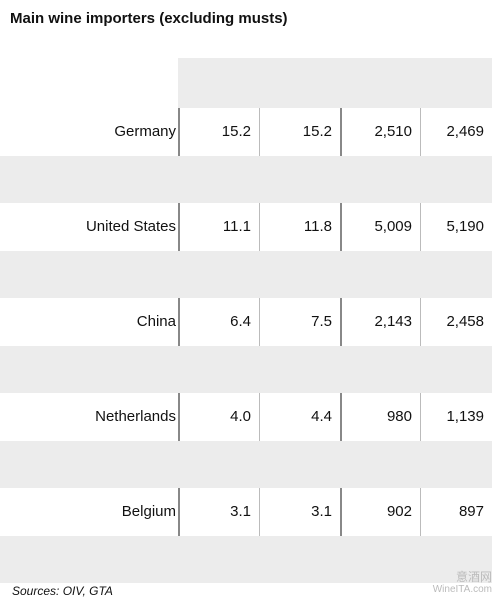 Image resolution: width=500 pixels, height=605 pixels. Describe the element at coordinates (317, 226) in the screenshot. I see `data-cell: 11.8` at that location.